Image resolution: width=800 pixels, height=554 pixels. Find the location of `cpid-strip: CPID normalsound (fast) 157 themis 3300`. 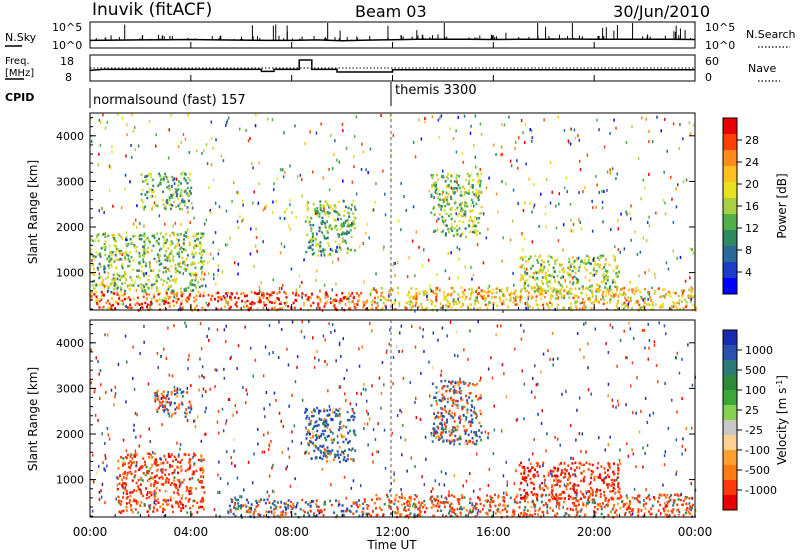

cpid-strip: CPID normalsound (fast) 157 themis 3300 is located at coordinates (241, 95).